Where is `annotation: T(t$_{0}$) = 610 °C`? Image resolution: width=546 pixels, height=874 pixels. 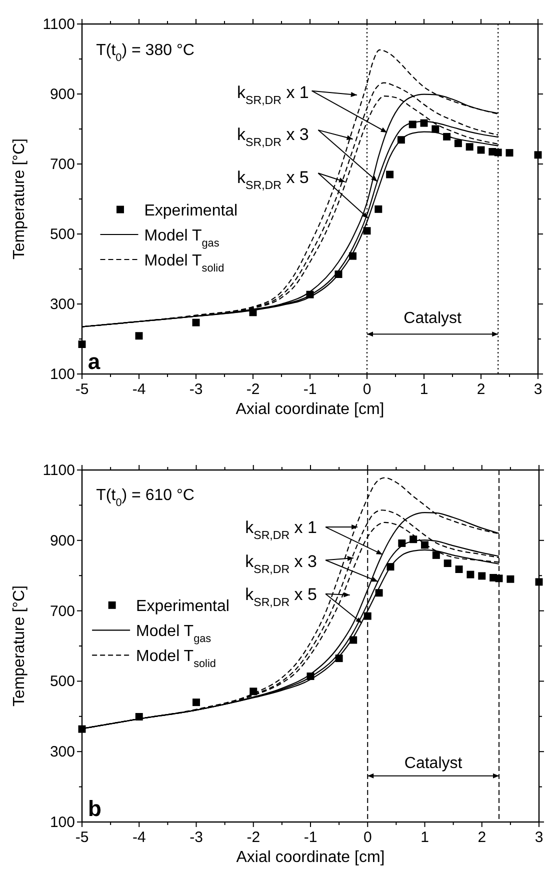 annotation: T(t$_{0}$) = 610 °C is located at coordinates (145, 497).